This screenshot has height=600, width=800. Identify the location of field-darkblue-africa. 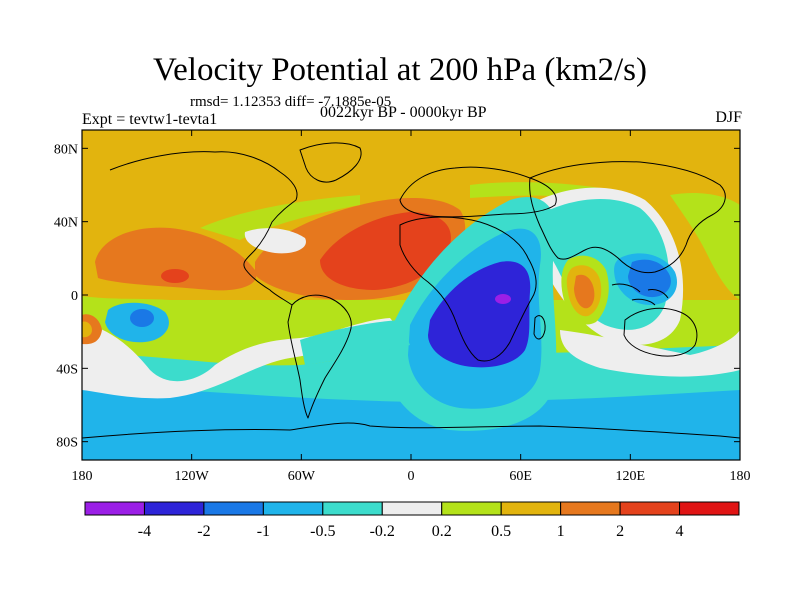
(479, 314).